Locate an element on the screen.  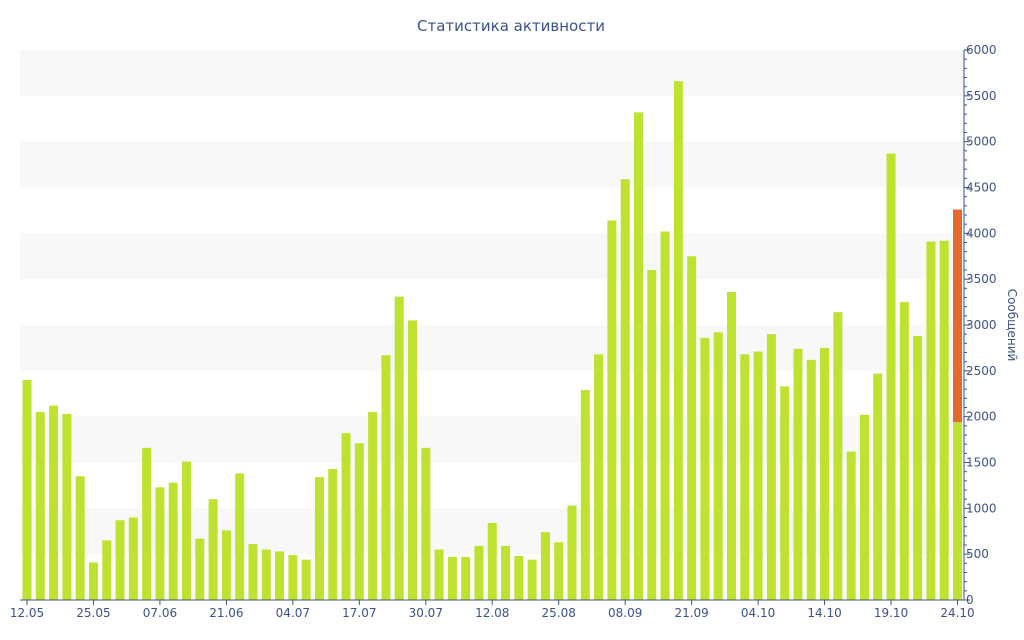
x-tick-label: 07.06 is located at coordinates (160, 613).